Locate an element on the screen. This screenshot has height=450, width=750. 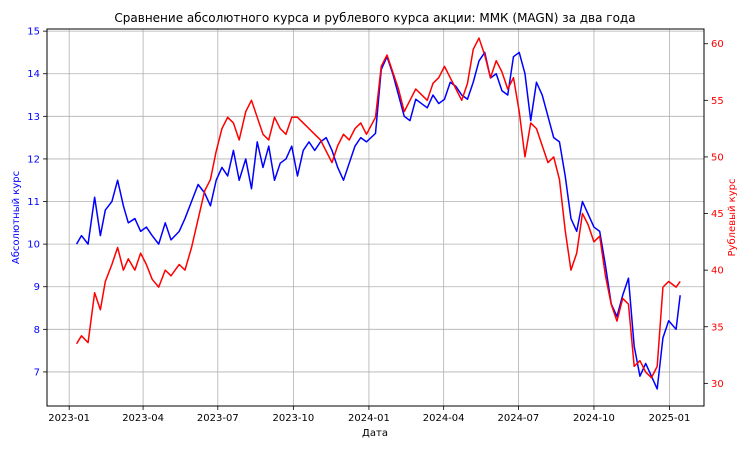
right-y-tick-label: 40 is located at coordinates (717, 271).